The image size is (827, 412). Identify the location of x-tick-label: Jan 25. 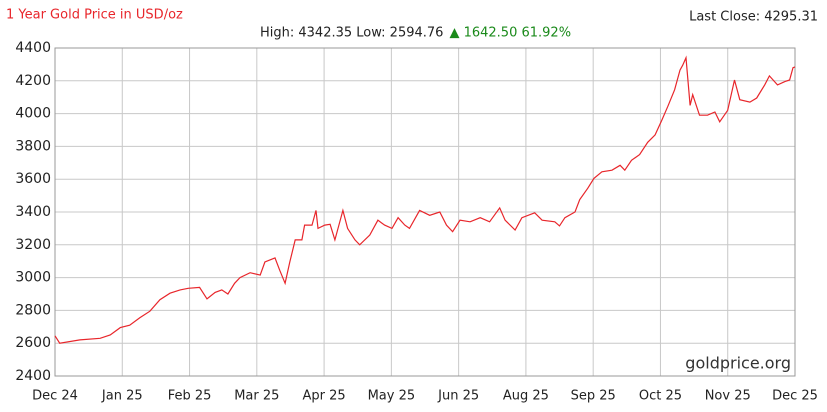
(122, 396).